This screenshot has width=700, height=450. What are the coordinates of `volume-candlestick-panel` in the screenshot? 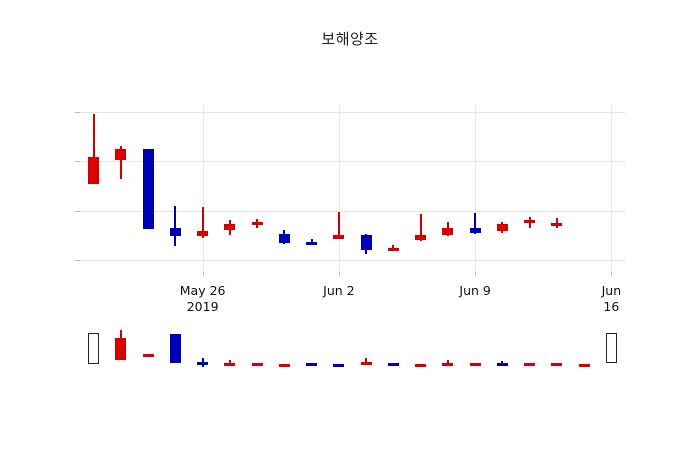 It's located at (352, 349).